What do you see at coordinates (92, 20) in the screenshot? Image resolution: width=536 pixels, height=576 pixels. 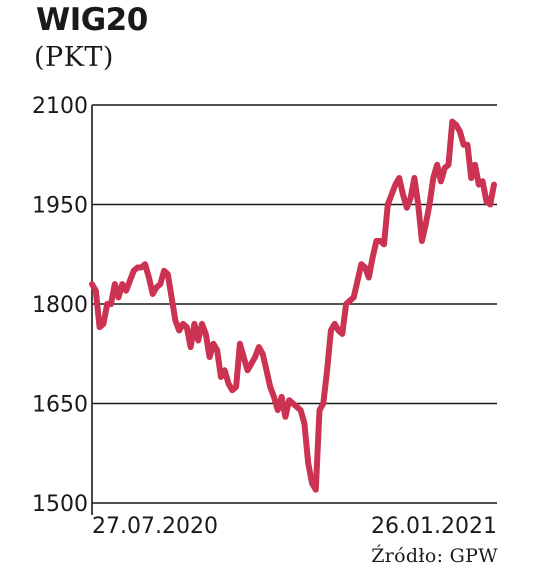 I see `chart-title: WIG20` at bounding box center [92, 20].